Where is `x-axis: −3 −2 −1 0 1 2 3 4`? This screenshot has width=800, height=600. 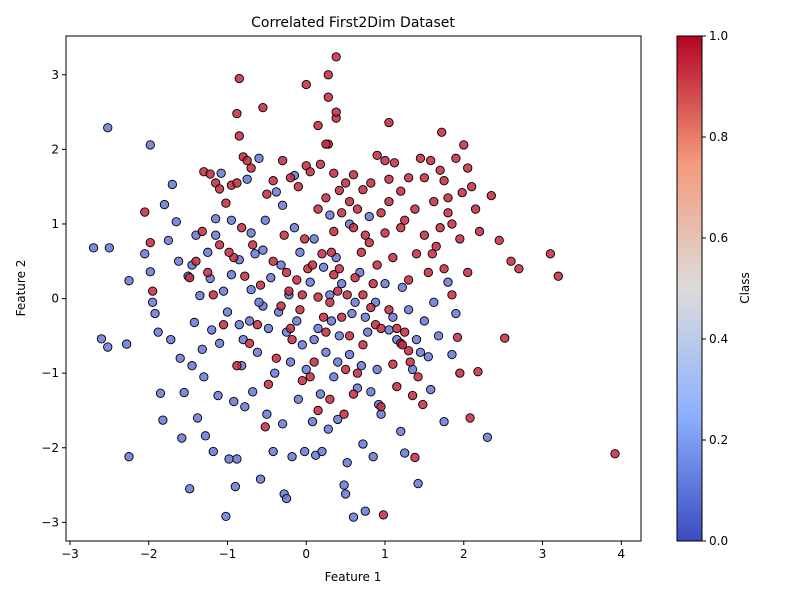 x-axis: −3 −2 −1 0 1 2 3 4 is located at coordinates (343, 551).